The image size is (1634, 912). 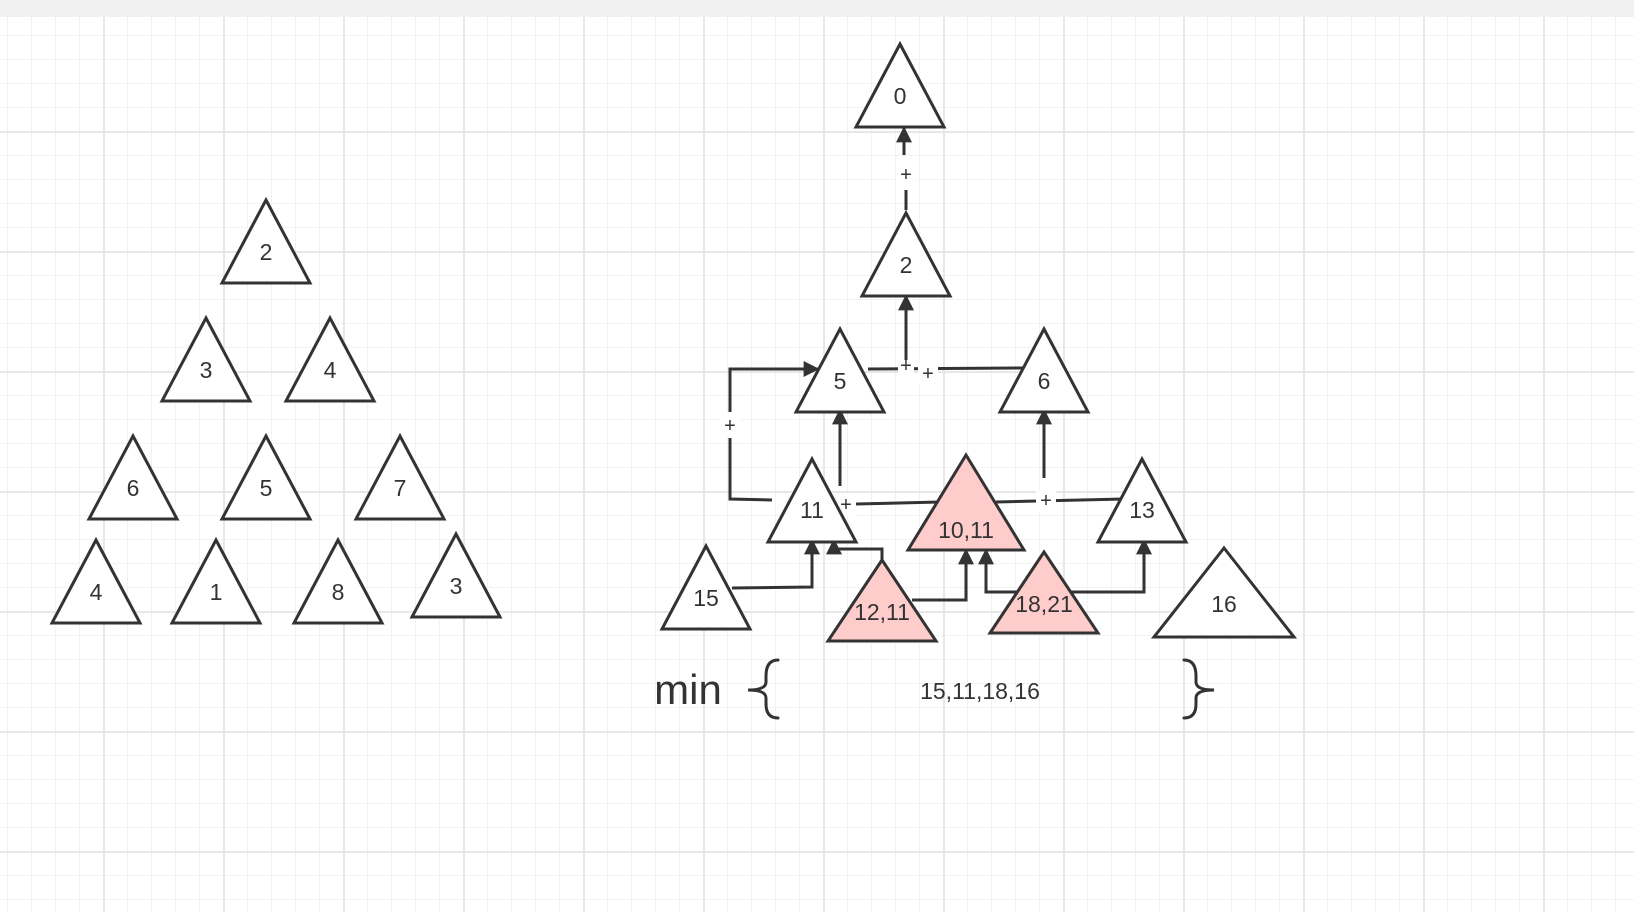 I want to click on right-node-13: 13, so click(x=1142, y=499).